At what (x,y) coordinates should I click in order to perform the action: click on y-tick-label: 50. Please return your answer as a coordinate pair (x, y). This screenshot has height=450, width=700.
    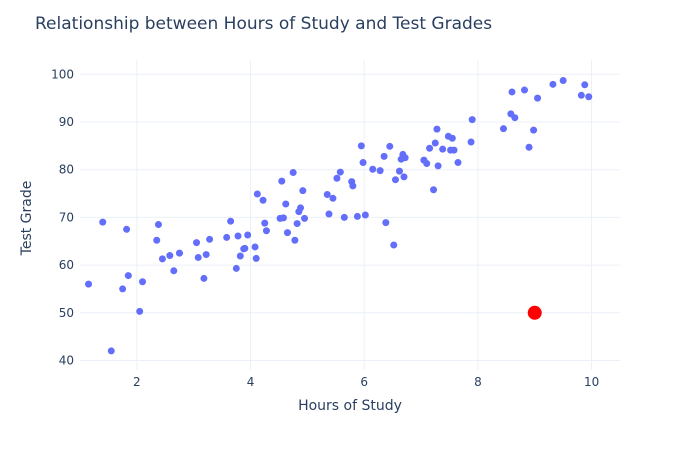
    Looking at the image, I should click on (66, 313).